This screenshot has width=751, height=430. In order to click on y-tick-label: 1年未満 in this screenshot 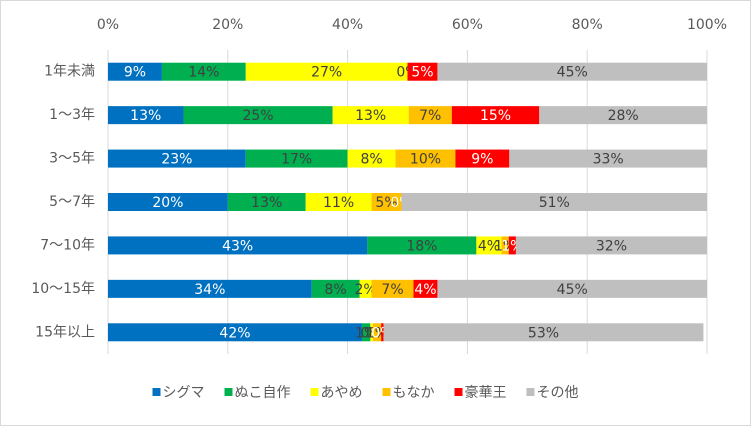, I will do `click(69, 72)`.